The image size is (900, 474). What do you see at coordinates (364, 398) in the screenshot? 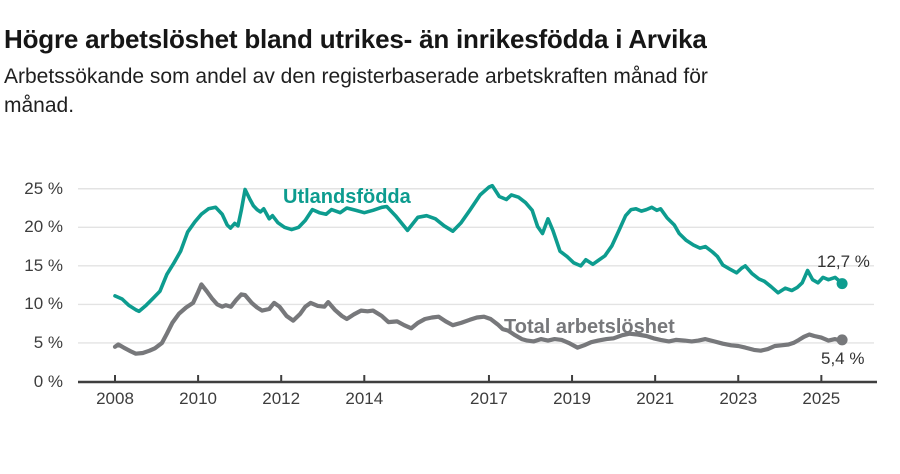
I see `x-axis-label: 2014` at bounding box center [364, 398].